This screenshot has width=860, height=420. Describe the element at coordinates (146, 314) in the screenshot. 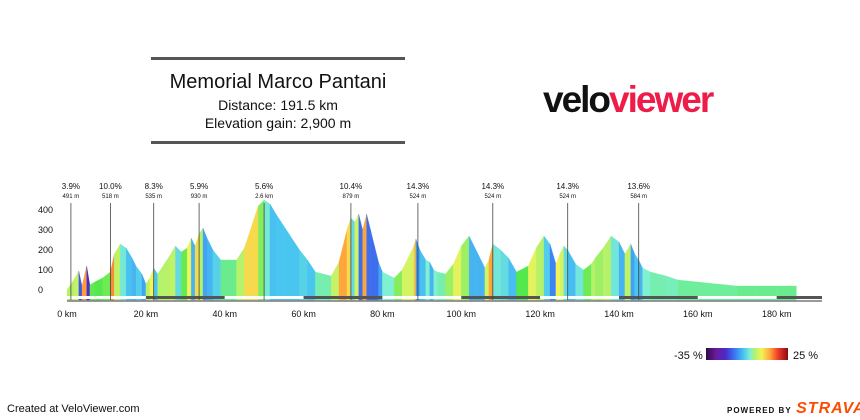

I see `x-tick-label: 20 km` at that location.